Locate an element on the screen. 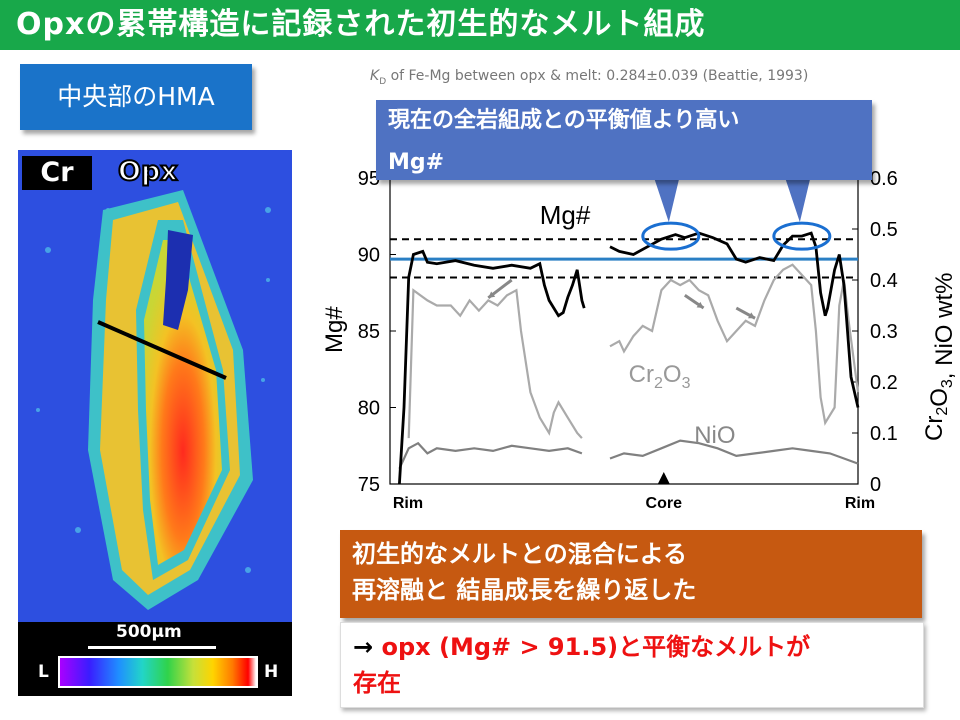 The image size is (960, 720). colorbar-low-label: L is located at coordinates (43, 672).